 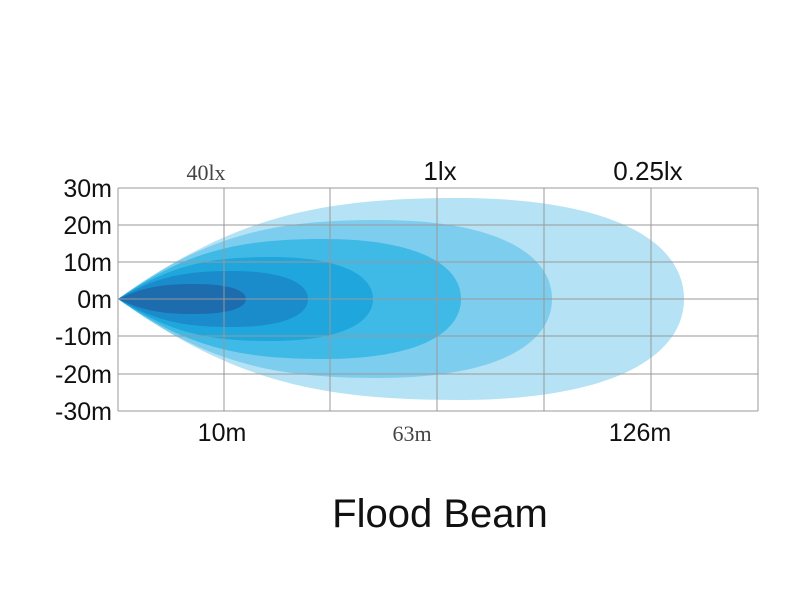 What do you see at coordinates (87, 226) in the screenshot?
I see `y-label: 20m` at bounding box center [87, 226].